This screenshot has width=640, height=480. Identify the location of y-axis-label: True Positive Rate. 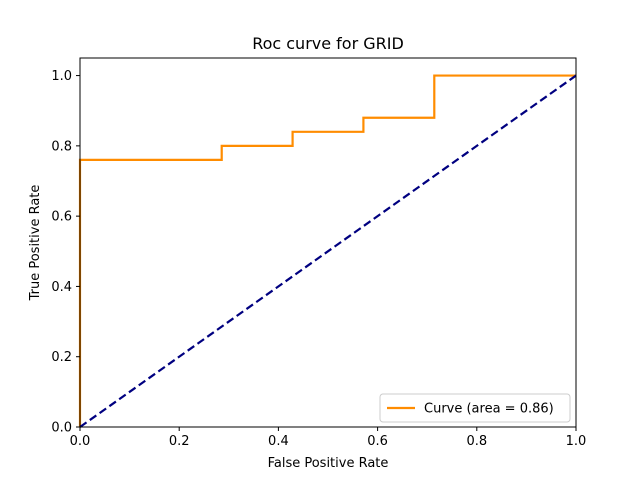
(35, 243).